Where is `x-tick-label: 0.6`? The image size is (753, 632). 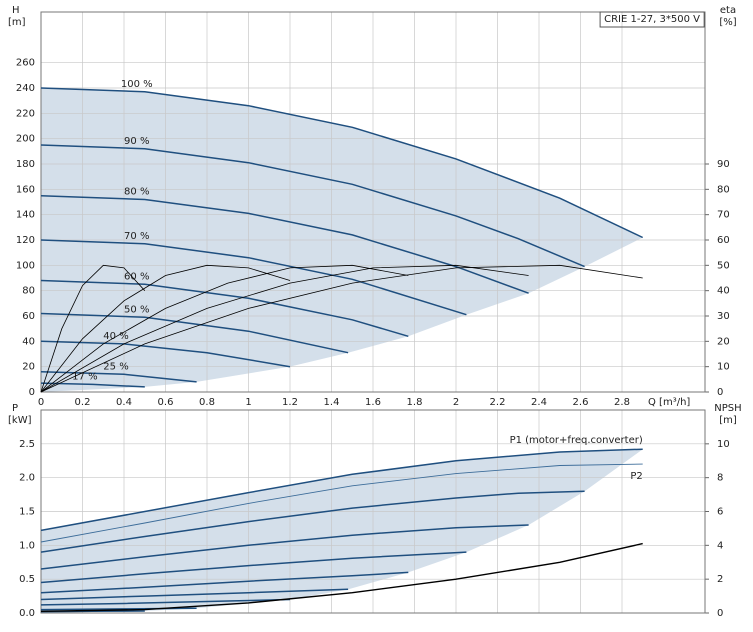 x-tick-label: 0.6 is located at coordinates (166, 402).